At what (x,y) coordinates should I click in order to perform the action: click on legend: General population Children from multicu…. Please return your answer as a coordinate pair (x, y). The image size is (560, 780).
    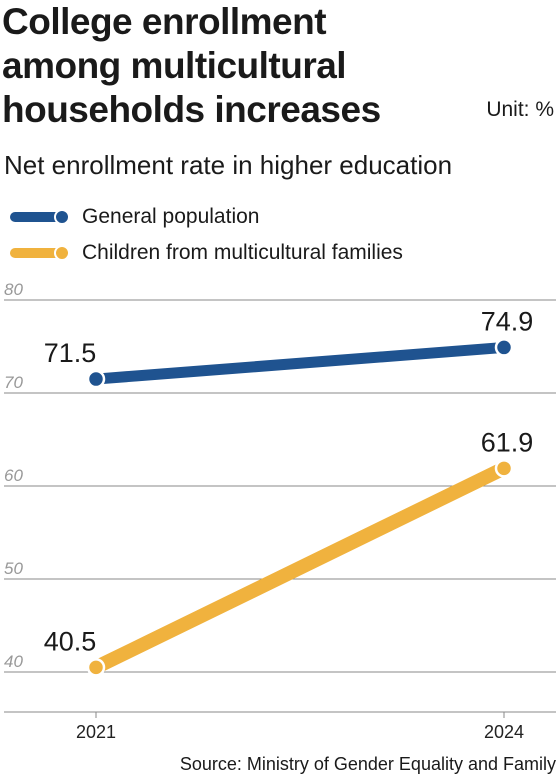
    Looking at the image, I should click on (206, 235).